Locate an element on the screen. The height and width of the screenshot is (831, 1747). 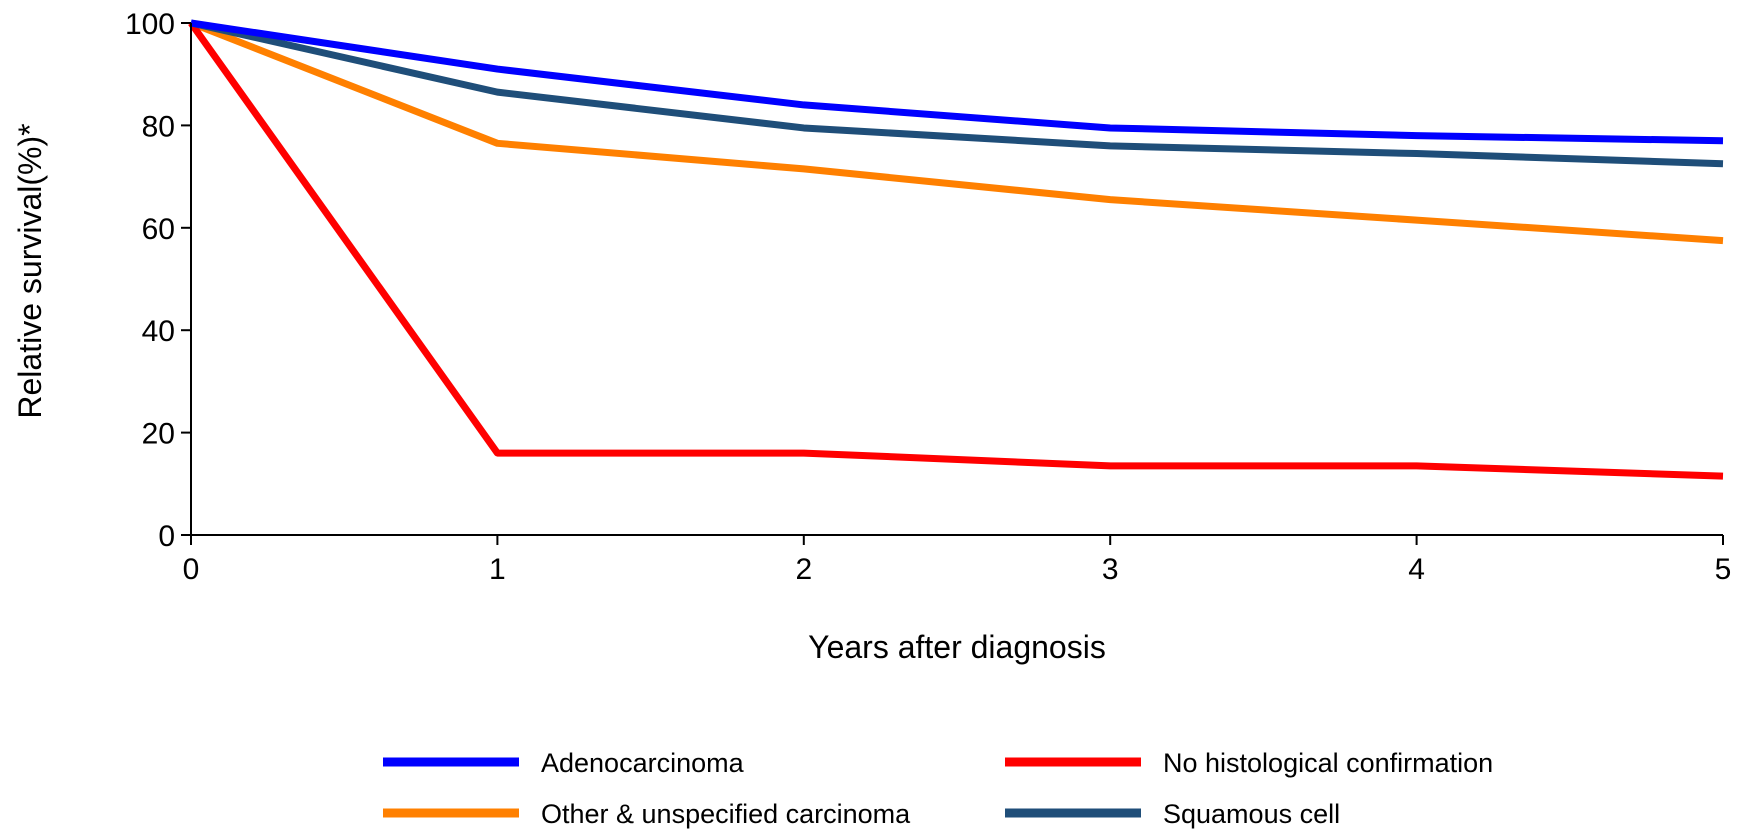
x-tick-label: 2 is located at coordinates (803, 569).